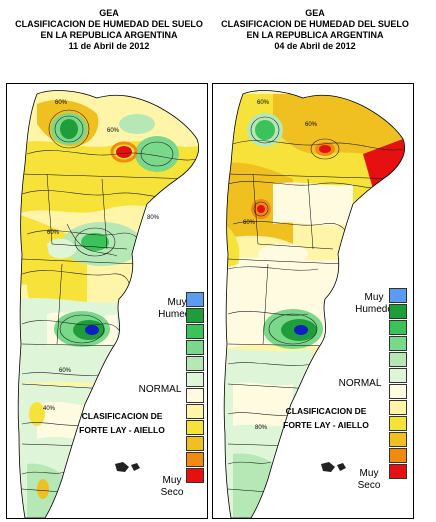 Image resolution: width=436 pixels, height=522 pixels. I want to click on very-dry-zone, so click(384, 164).